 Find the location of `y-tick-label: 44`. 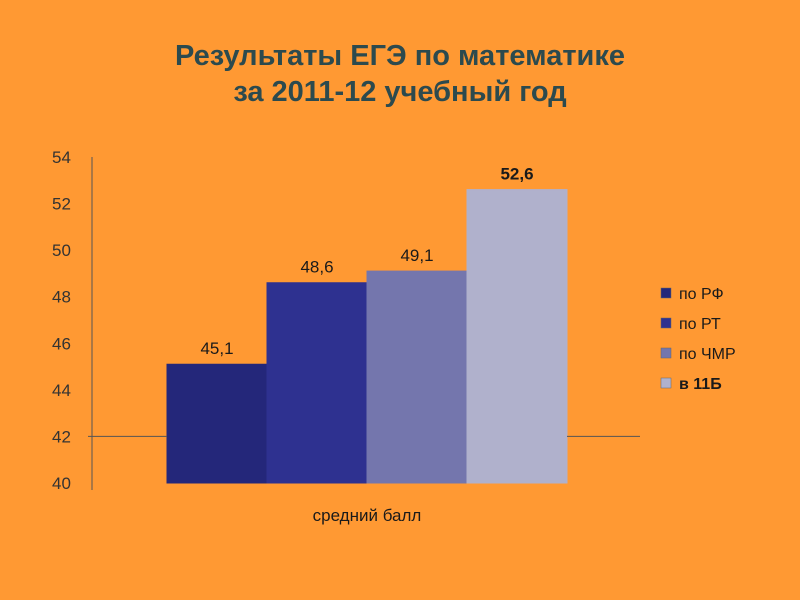

y-tick-label: 44 is located at coordinates (61, 390).